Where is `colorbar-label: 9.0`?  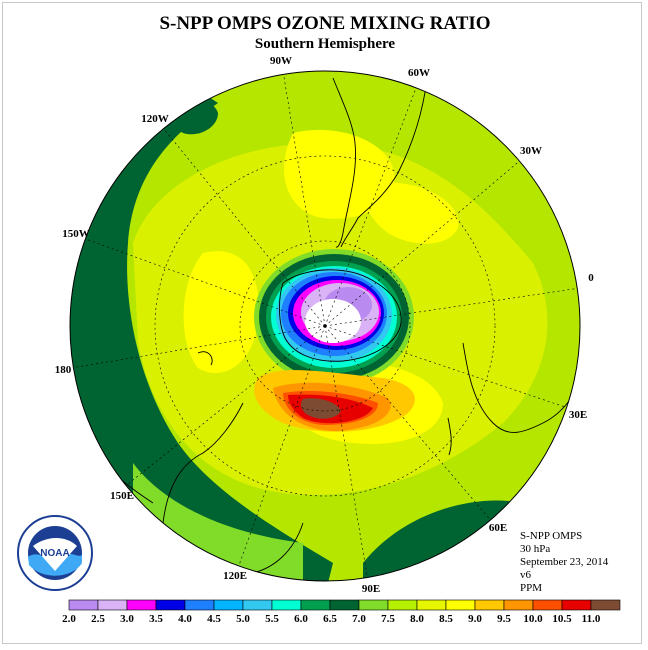 colorbar-label: 9.0 is located at coordinates (475, 619).